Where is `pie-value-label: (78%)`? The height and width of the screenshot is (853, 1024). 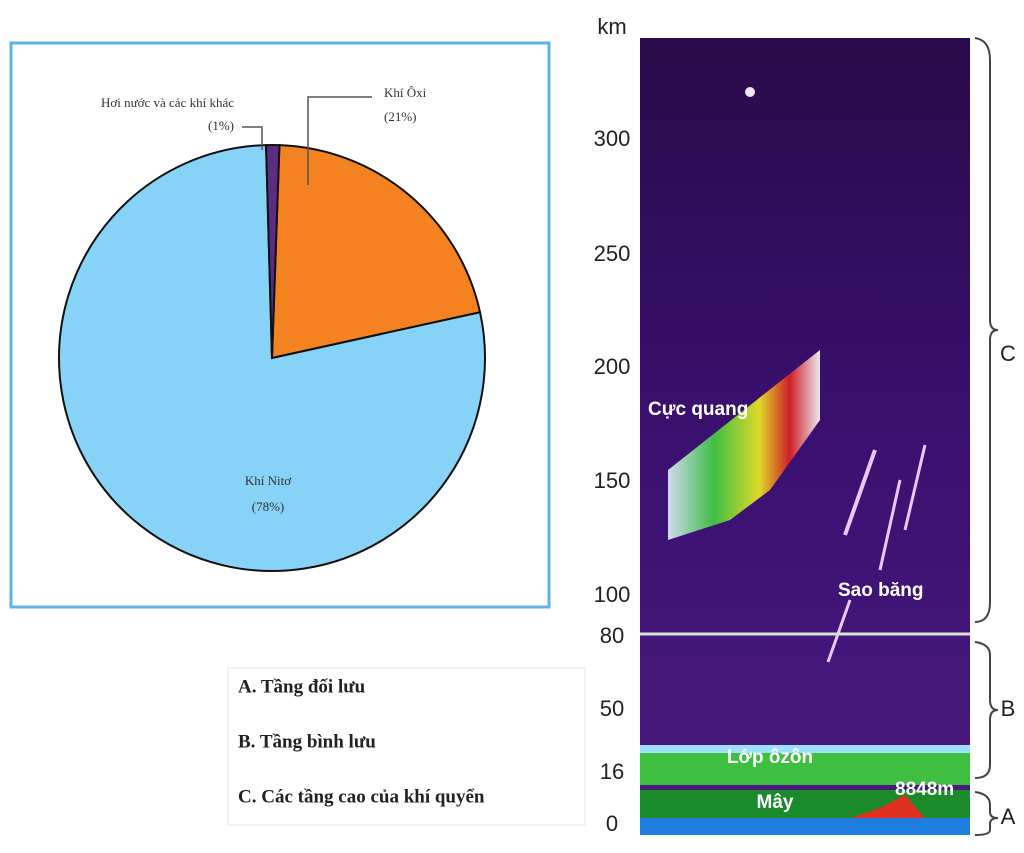
pie-value-label: (78%) is located at coordinates (268, 506).